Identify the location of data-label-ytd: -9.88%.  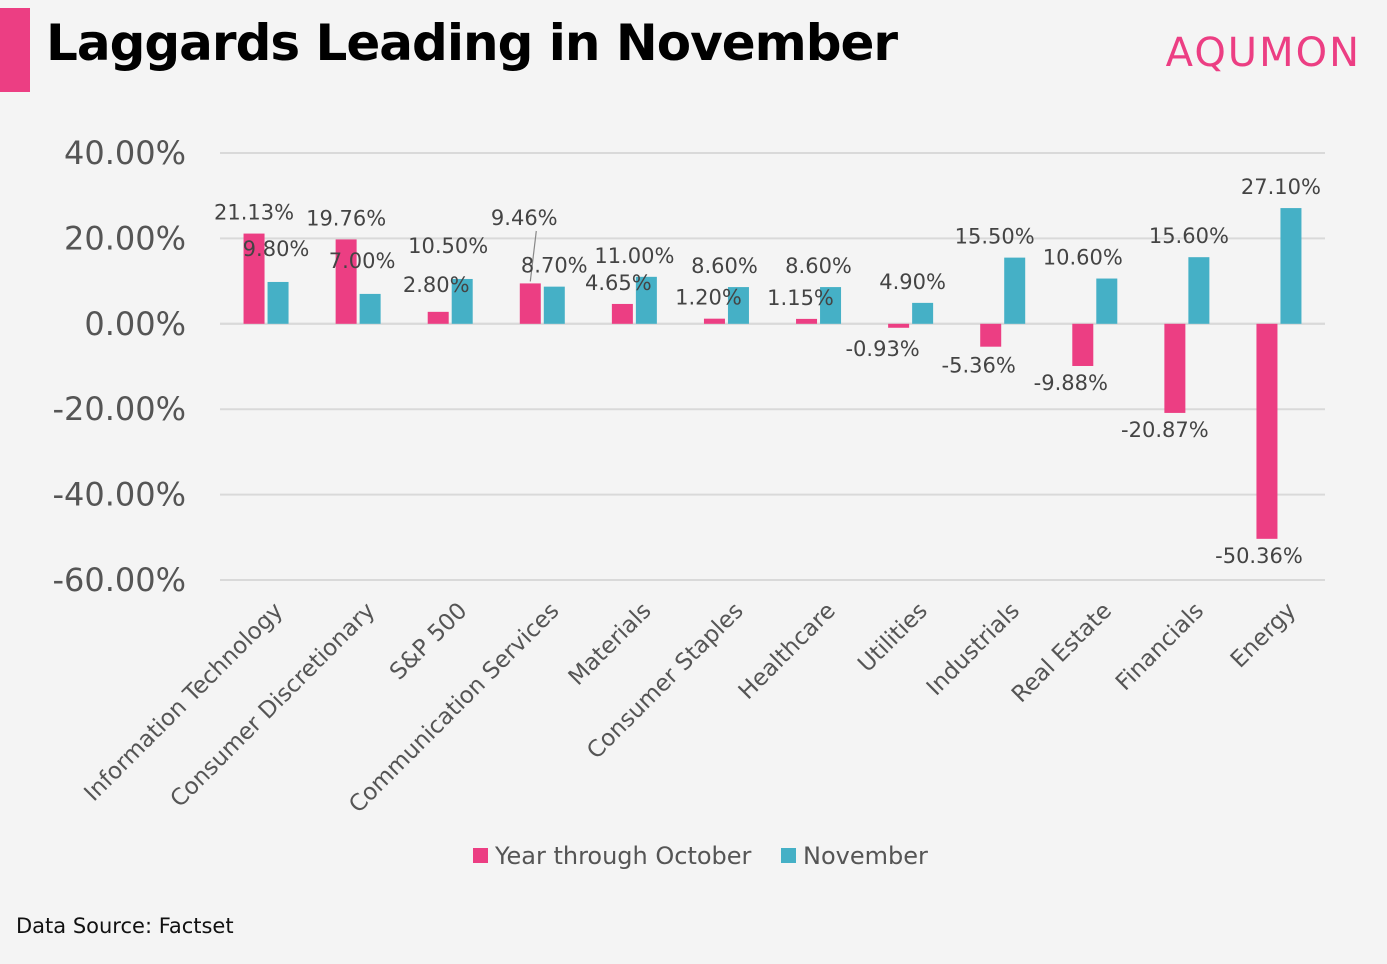
(1071, 383).